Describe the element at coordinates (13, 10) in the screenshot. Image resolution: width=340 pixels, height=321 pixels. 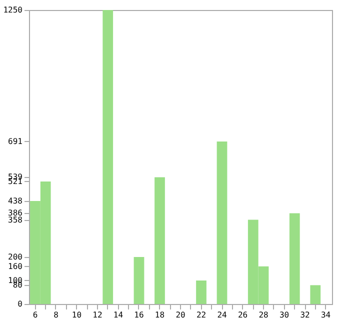
I see `y-tick-label: 1250` at that location.